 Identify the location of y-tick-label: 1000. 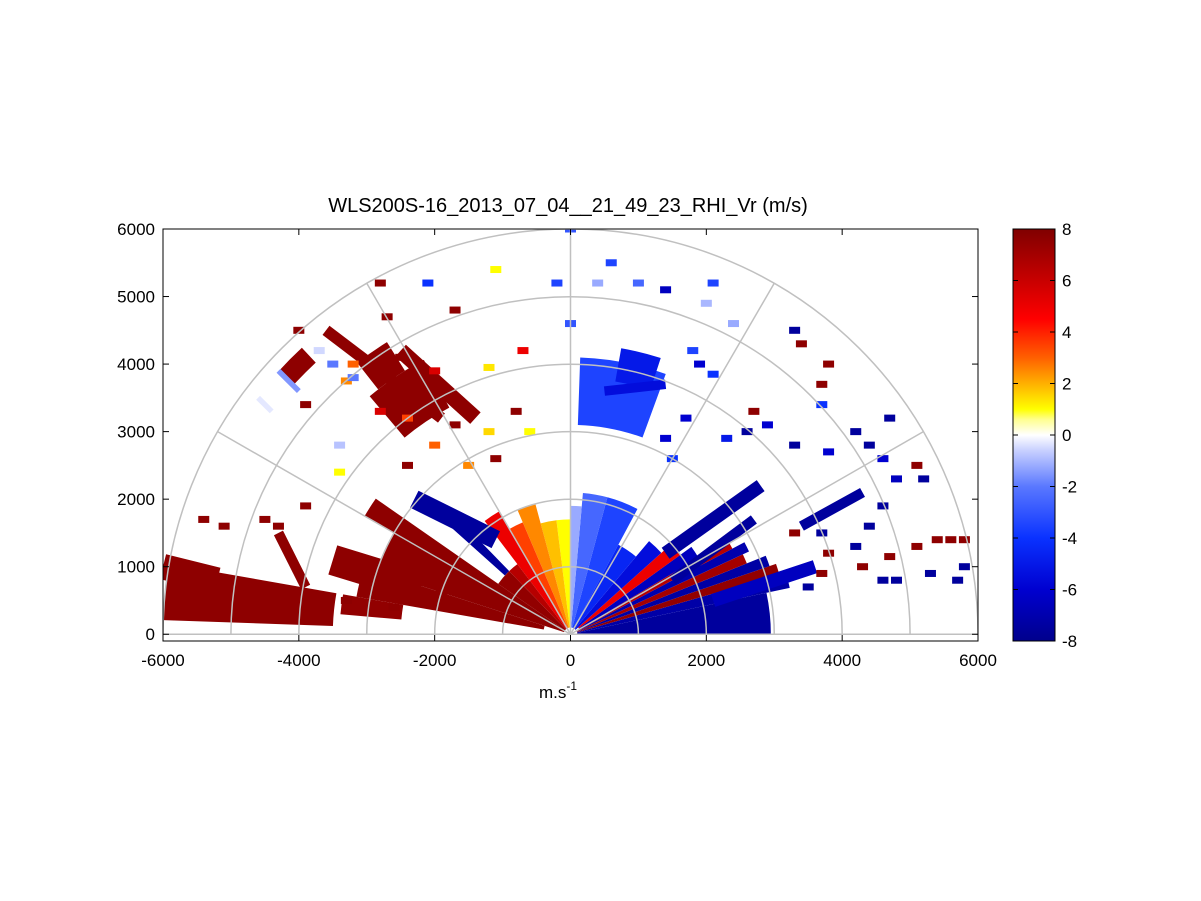
(136, 567).